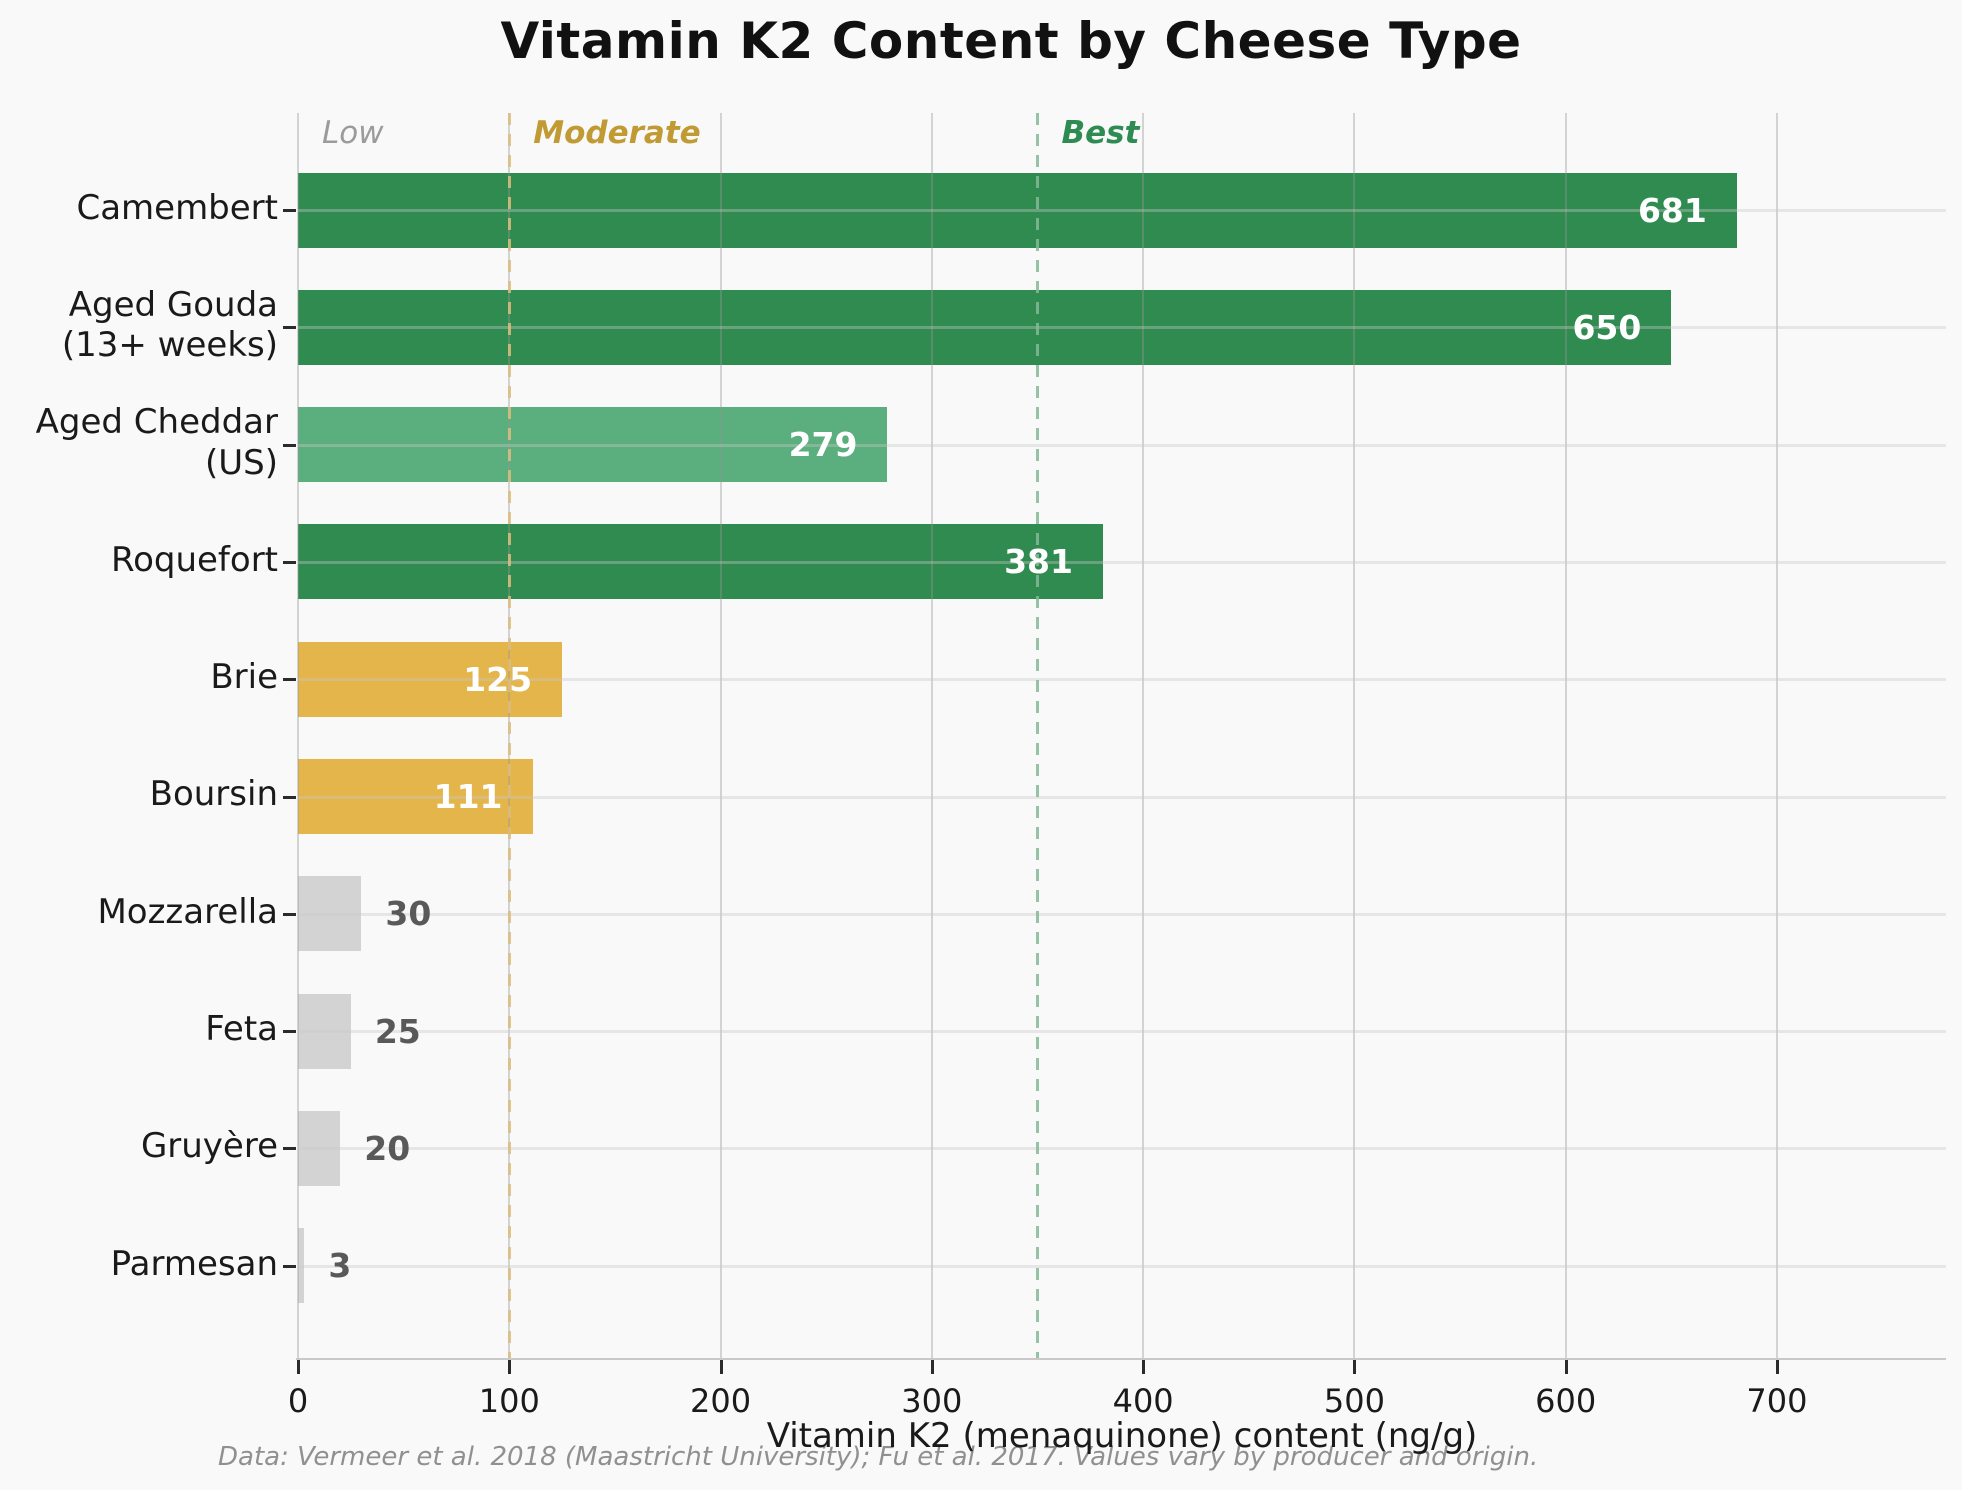  Describe the element at coordinates (330, 914) in the screenshot. I see `bar-mozzarella` at that location.